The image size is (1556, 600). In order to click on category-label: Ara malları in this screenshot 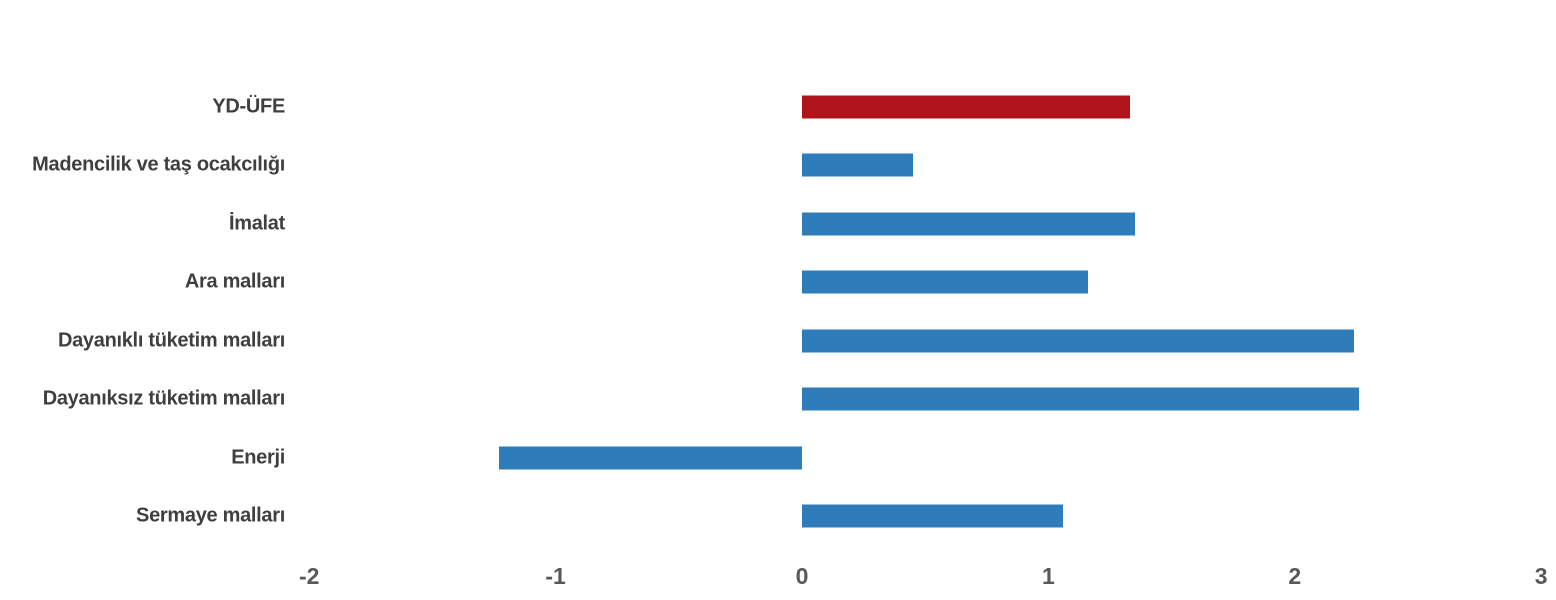, I will do `click(234, 281)`.